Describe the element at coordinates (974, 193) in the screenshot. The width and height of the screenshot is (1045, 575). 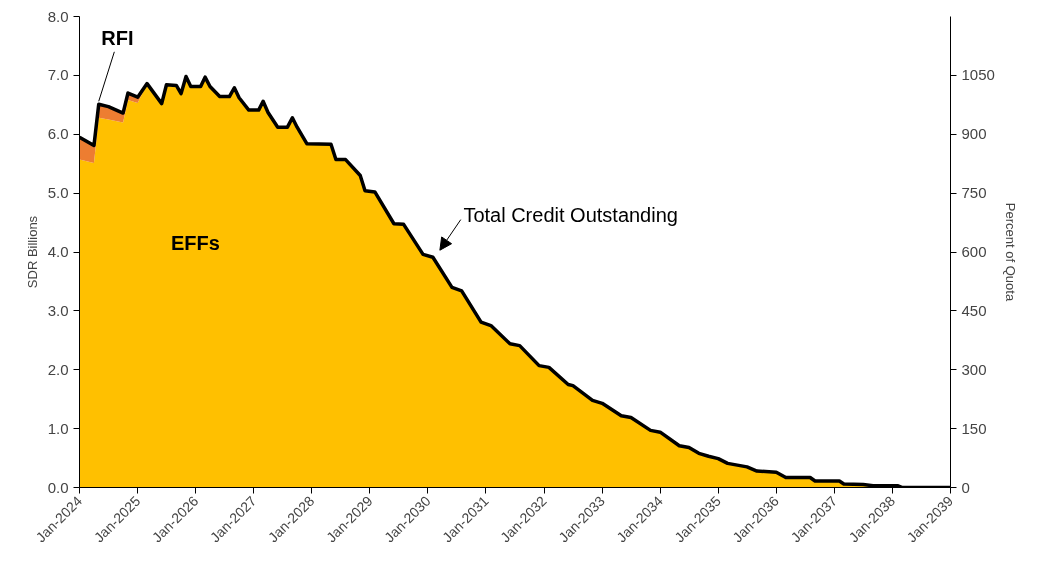
I see `y2-tick-label: 750` at that location.